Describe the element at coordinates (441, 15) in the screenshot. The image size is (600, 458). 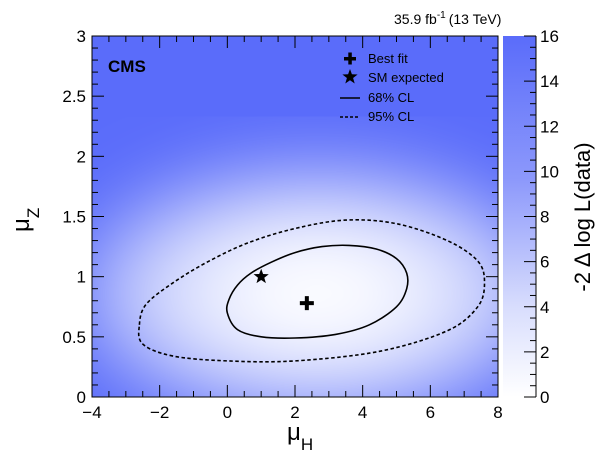
I see `luminosity-exponent: -1` at that location.